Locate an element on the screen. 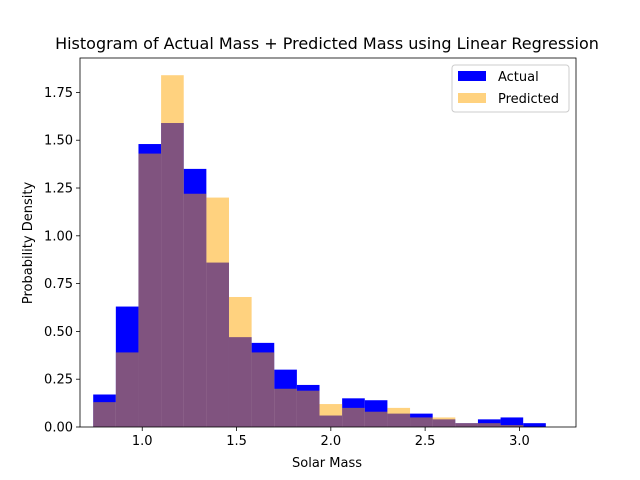 The width and height of the screenshot is (640, 480). y-tick-label: 1.75 is located at coordinates (58, 93).